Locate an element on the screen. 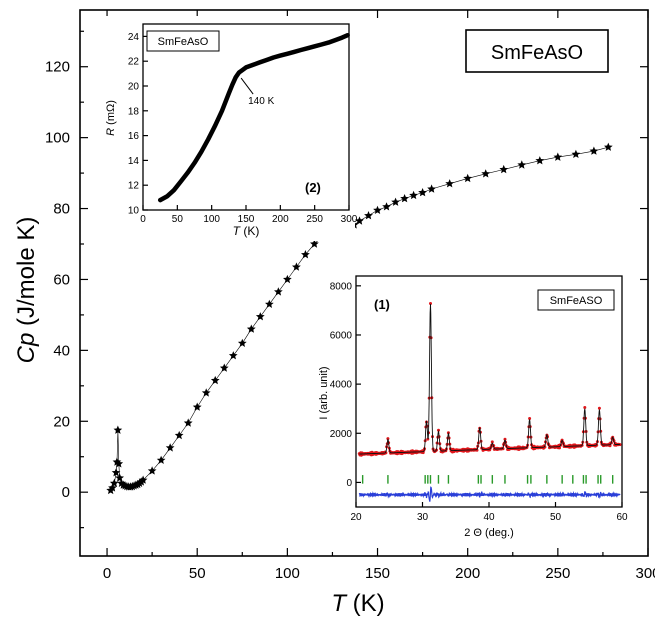 The width and height of the screenshot is (655, 619). inset-xrd-y-tick-label: 2000 is located at coordinates (341, 434).